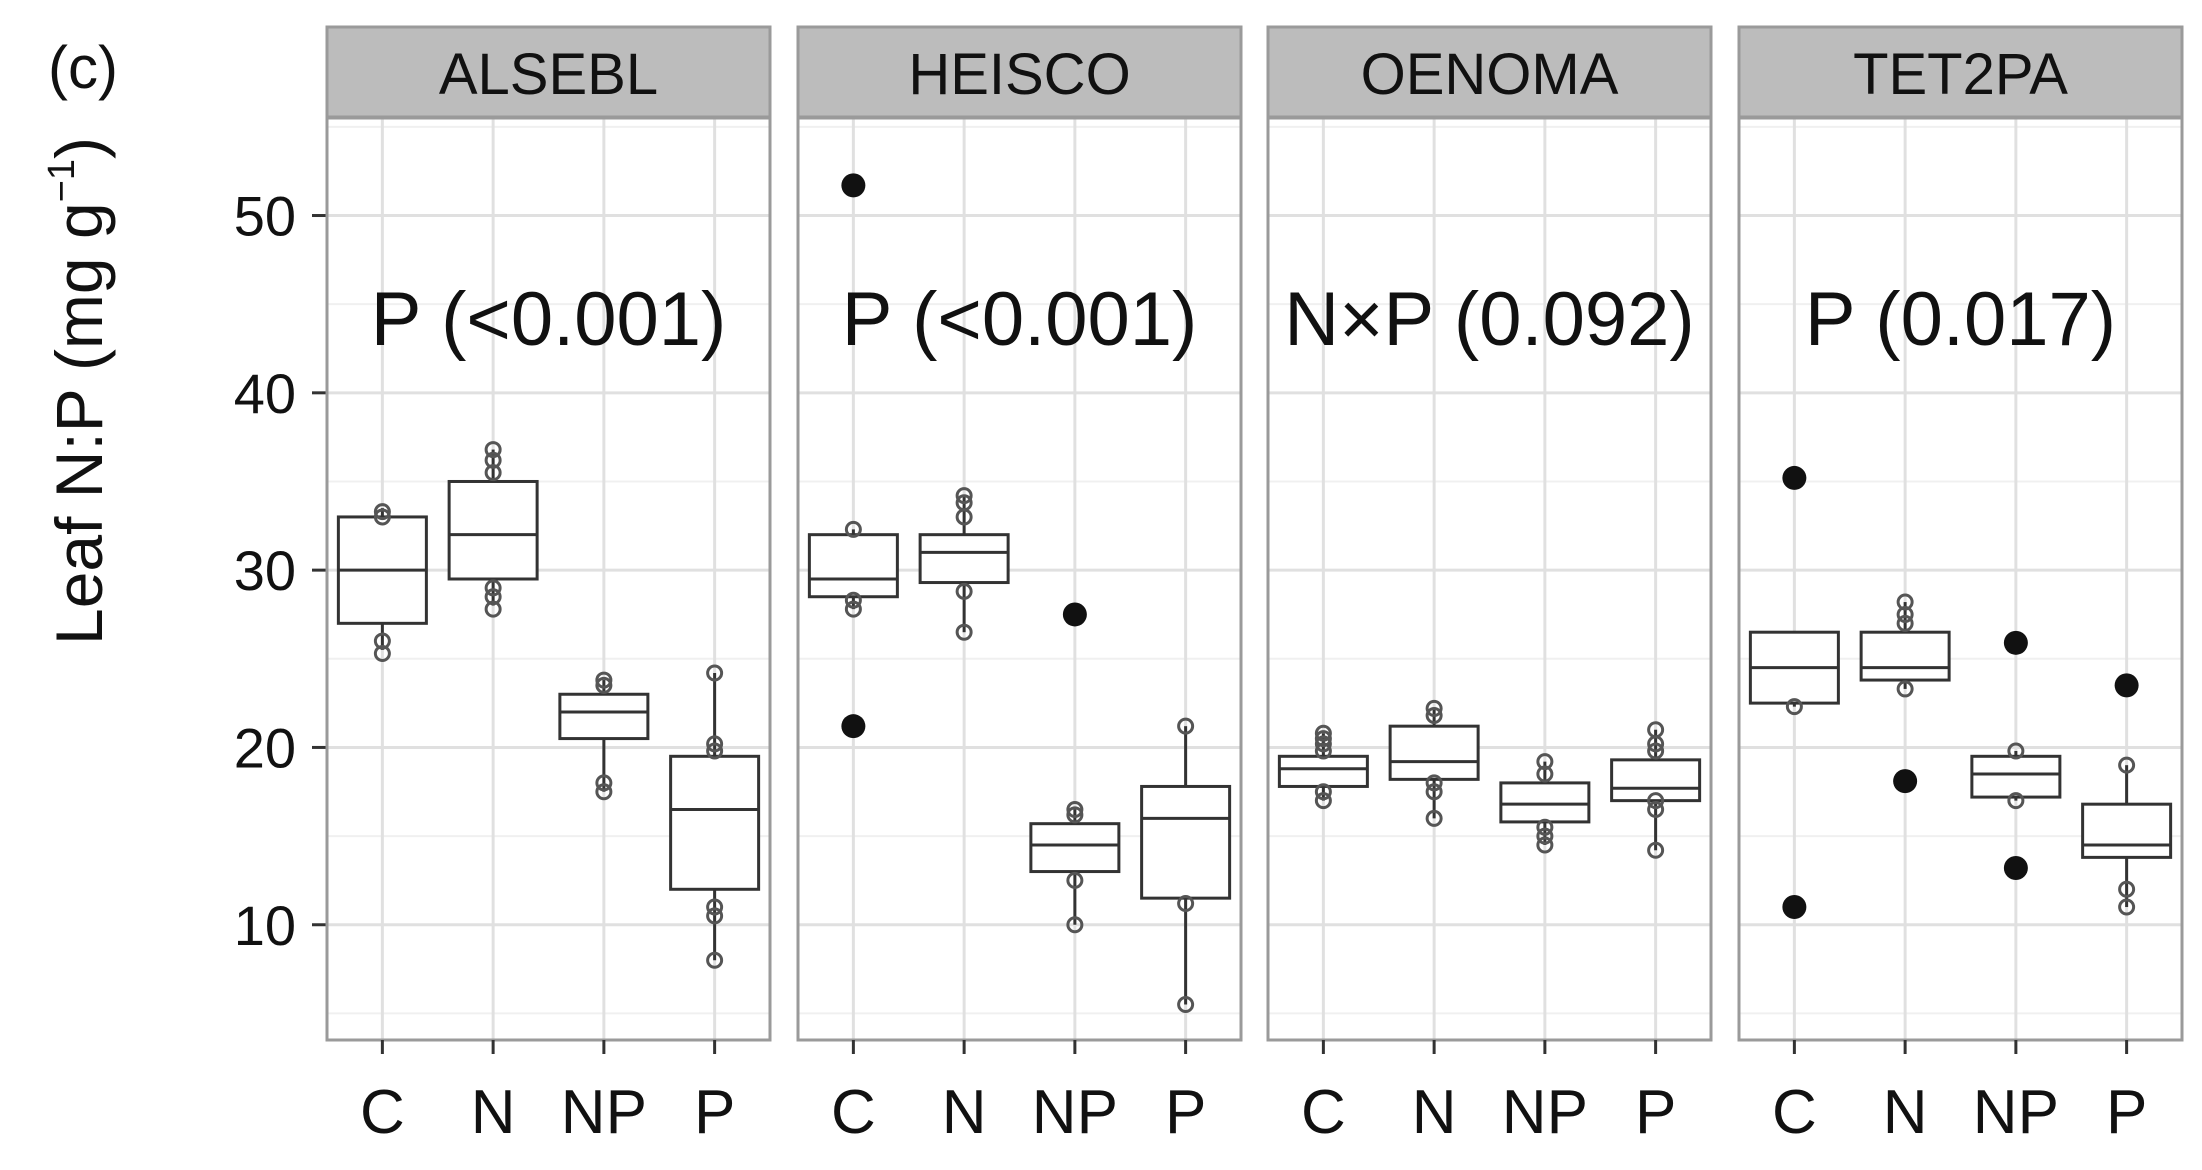 This screenshot has height=1170, width=2202. I want to click on box-P, so click(1186, 865).